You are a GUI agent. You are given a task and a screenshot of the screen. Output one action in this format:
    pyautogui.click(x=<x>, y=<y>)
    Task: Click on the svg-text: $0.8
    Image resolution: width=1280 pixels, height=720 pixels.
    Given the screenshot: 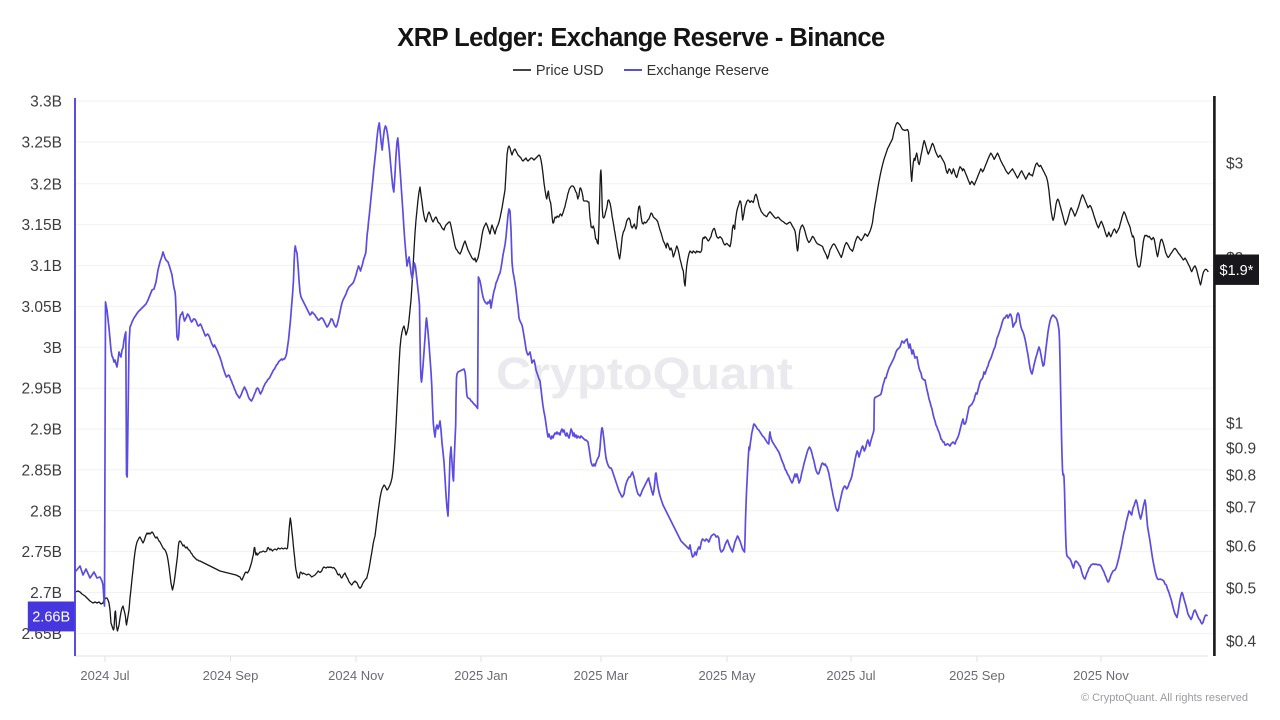 What is the action you would take?
    pyautogui.click(x=1241, y=476)
    